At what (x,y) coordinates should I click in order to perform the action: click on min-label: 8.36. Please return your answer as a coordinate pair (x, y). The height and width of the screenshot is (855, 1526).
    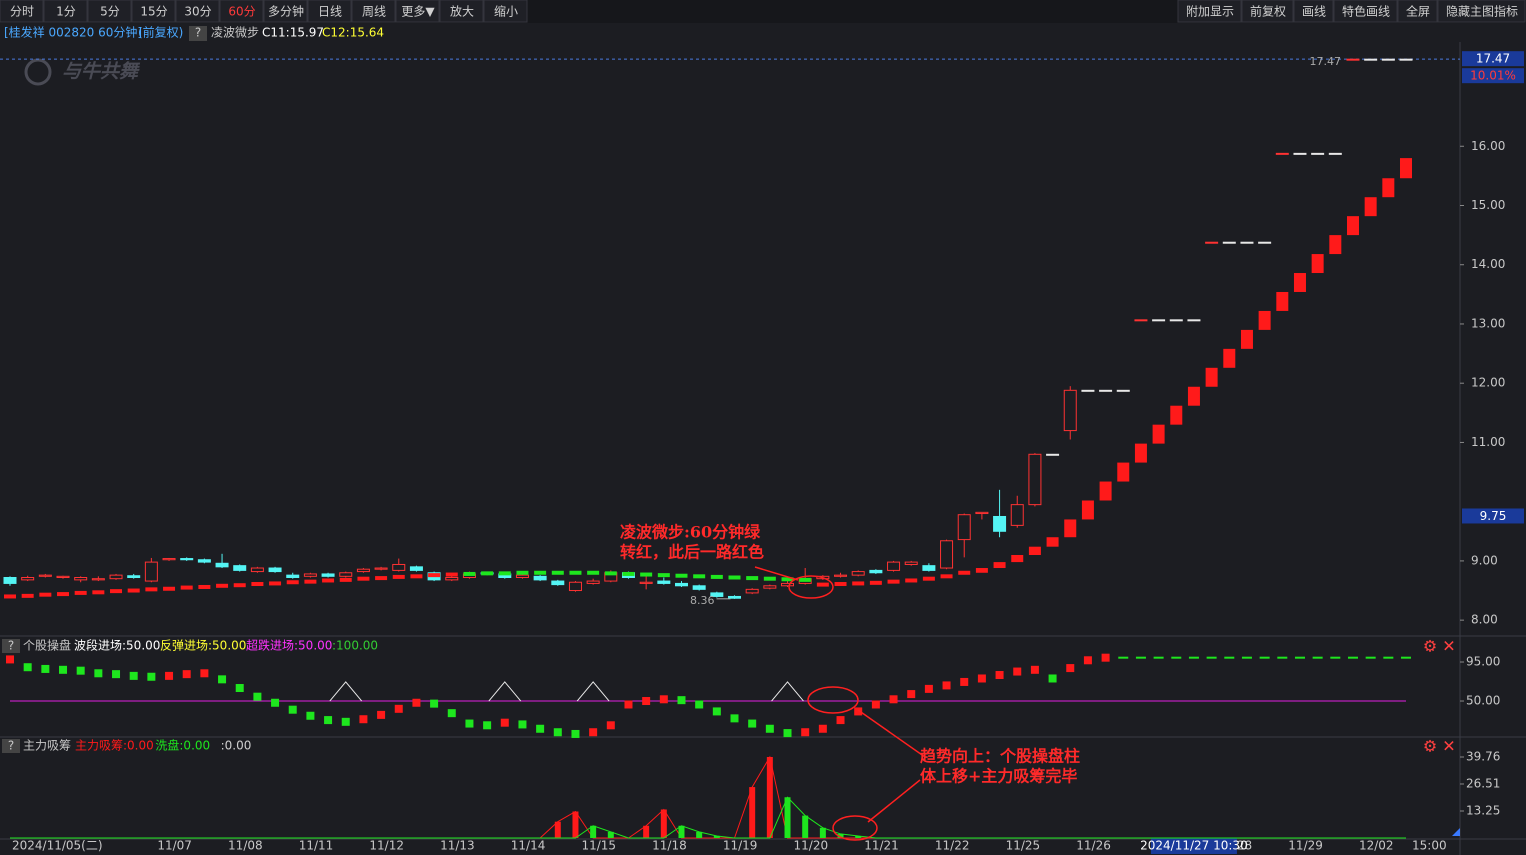
    Looking at the image, I should click on (702, 600).